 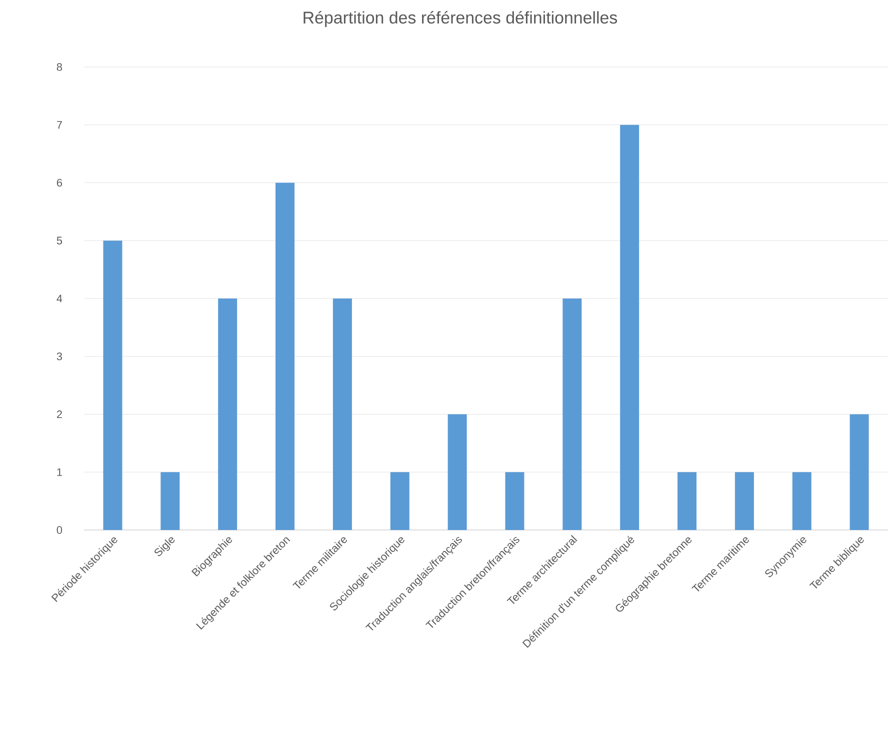 I want to click on y-tick-label: 0, so click(x=59, y=530).